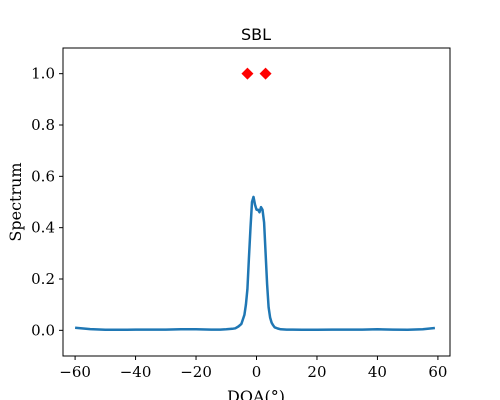  Describe the element at coordinates (15, 201) in the screenshot. I see `y-axis-label: Spectrum` at that location.